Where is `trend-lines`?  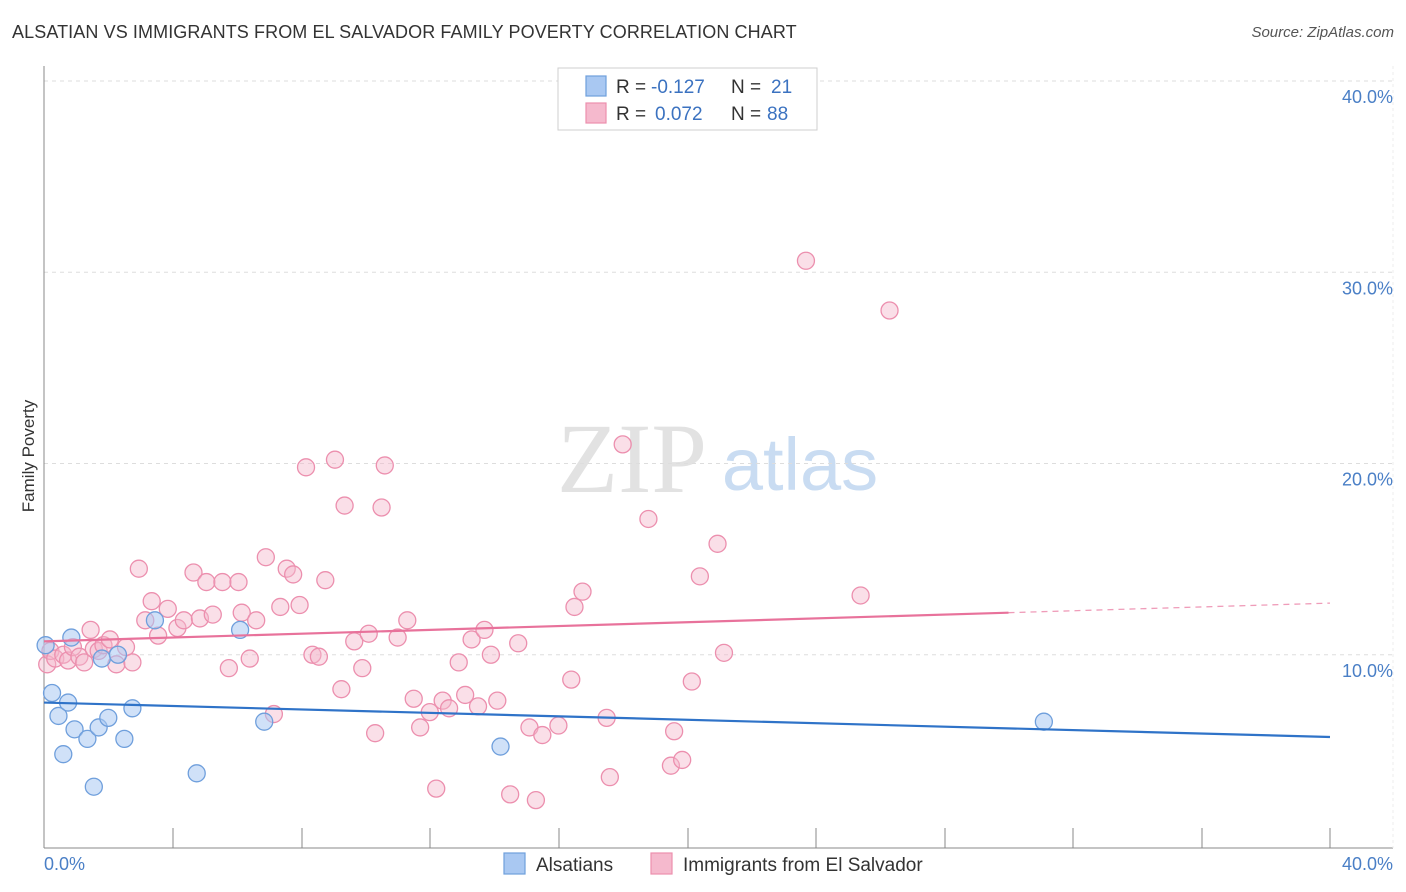
trend-lines is located at coordinates (687, 670).